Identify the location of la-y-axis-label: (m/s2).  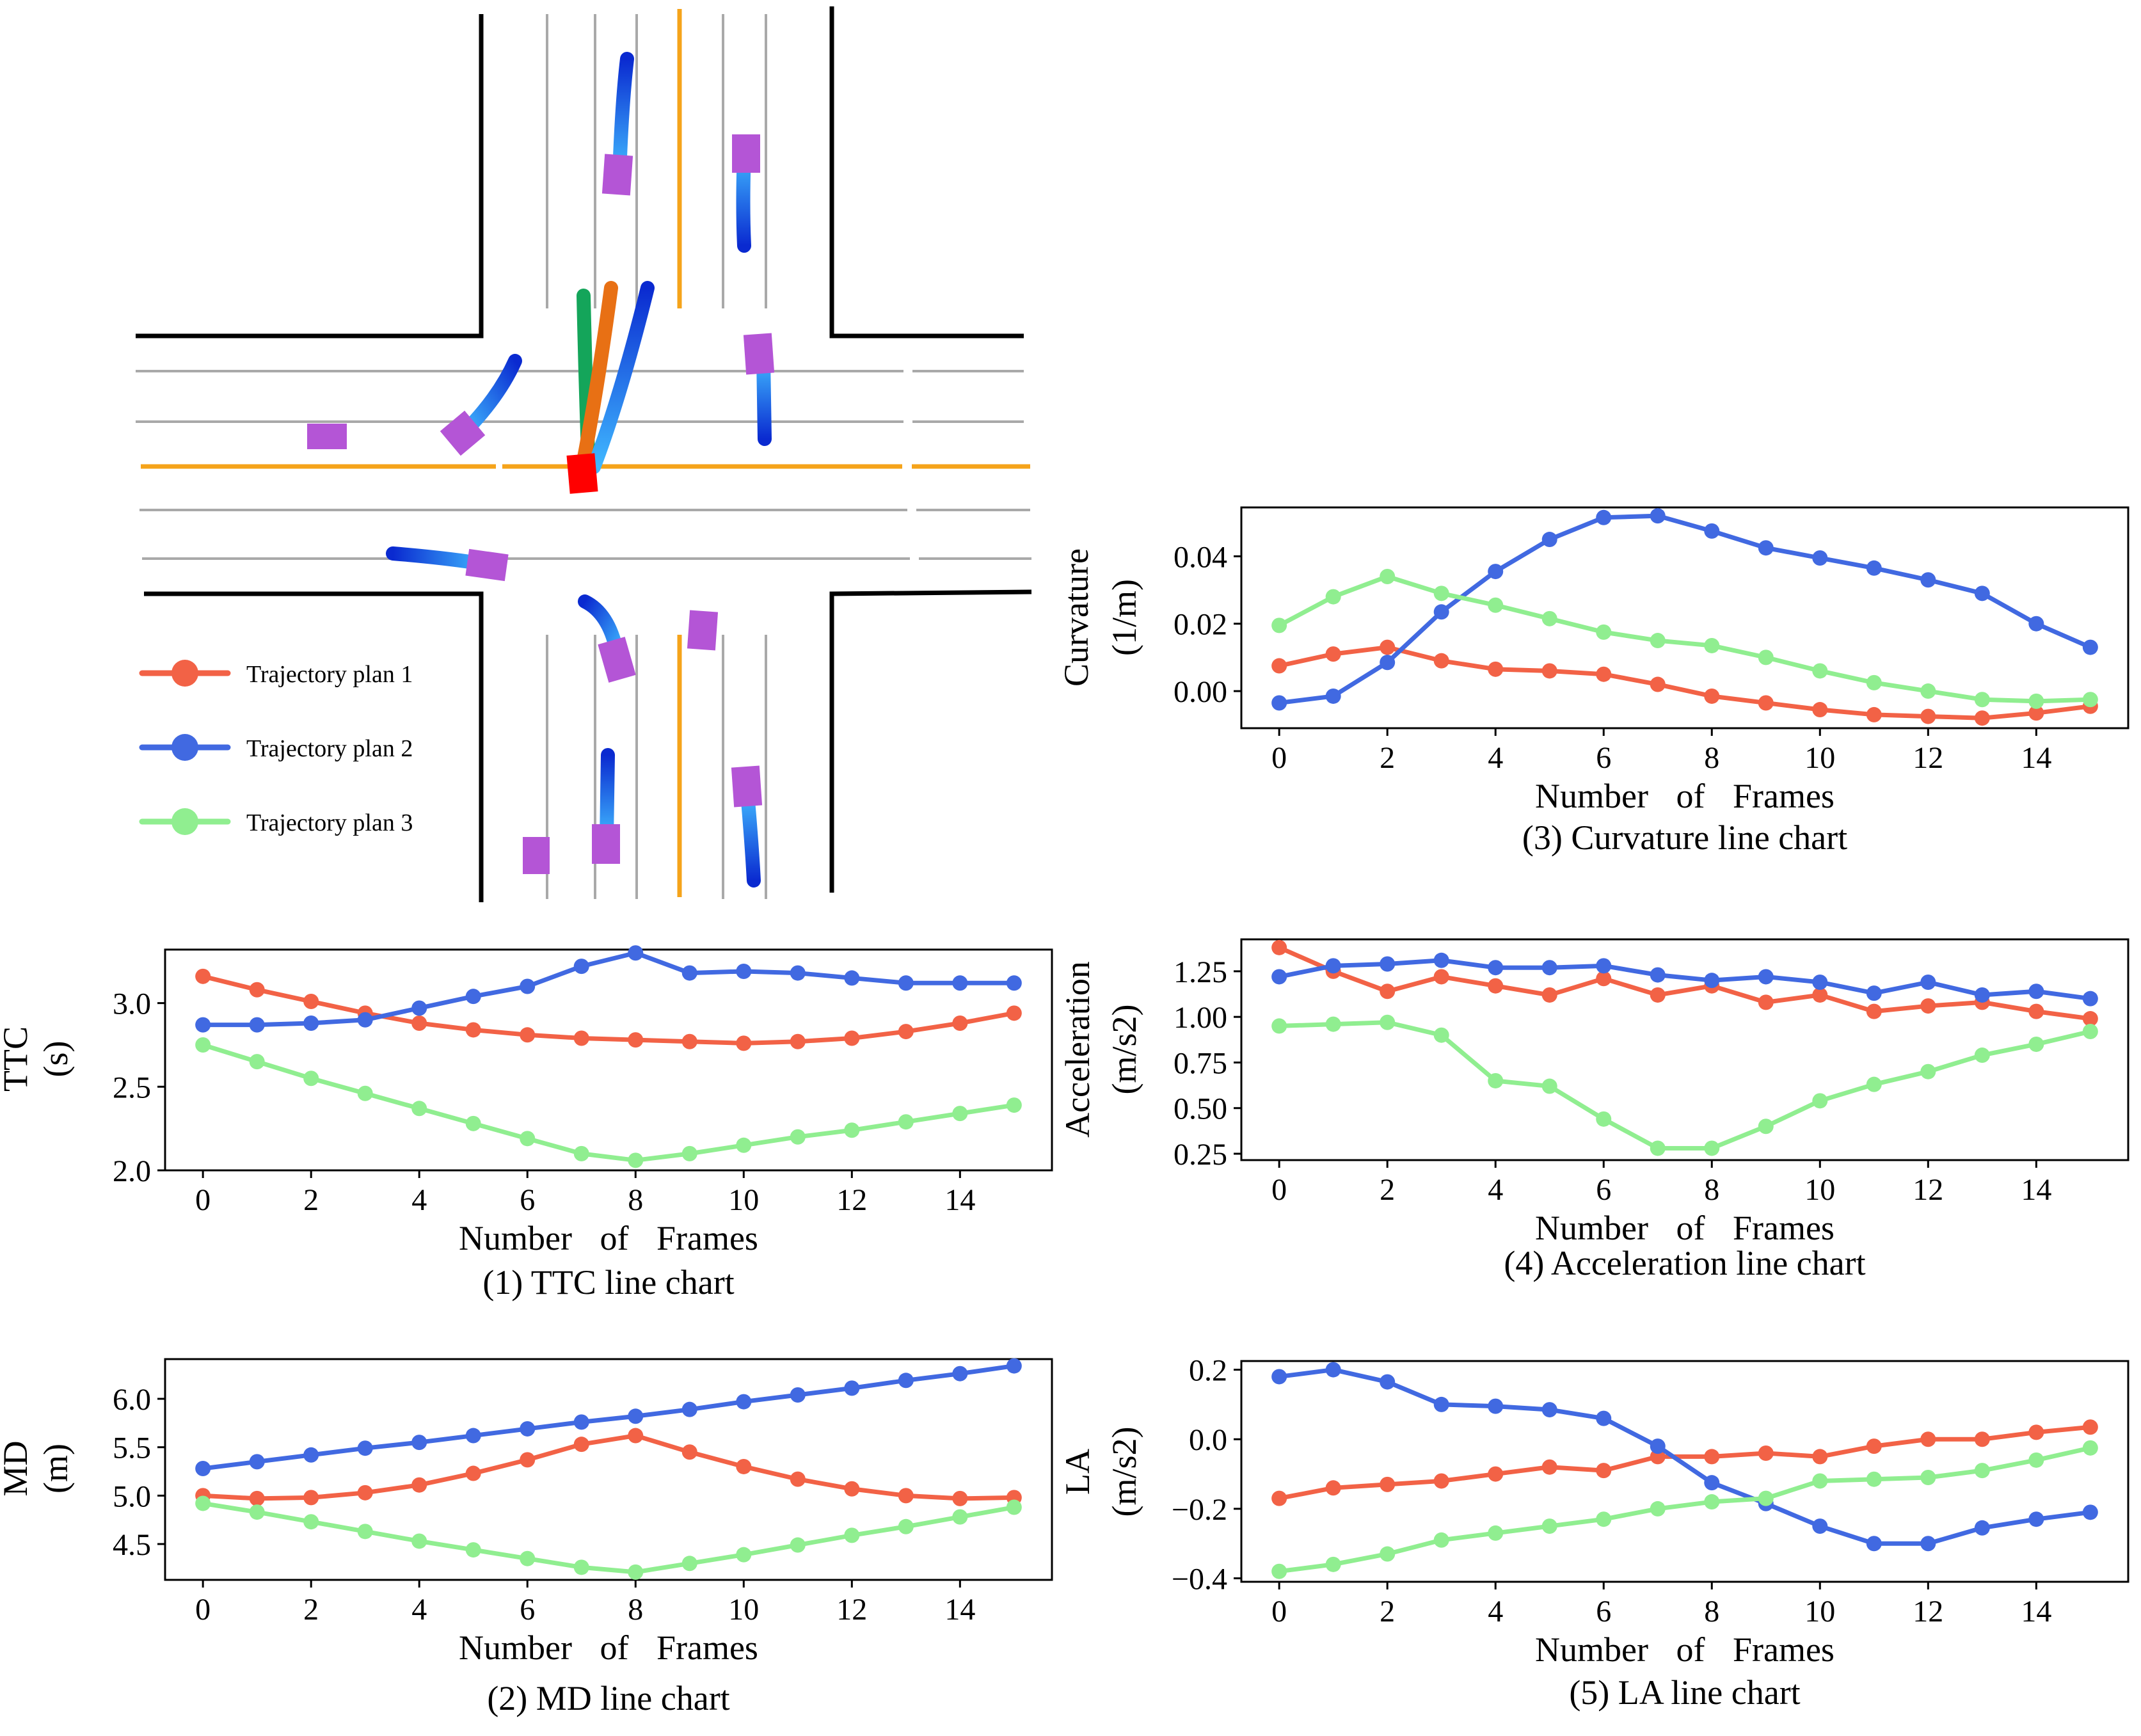
(1124, 1472).